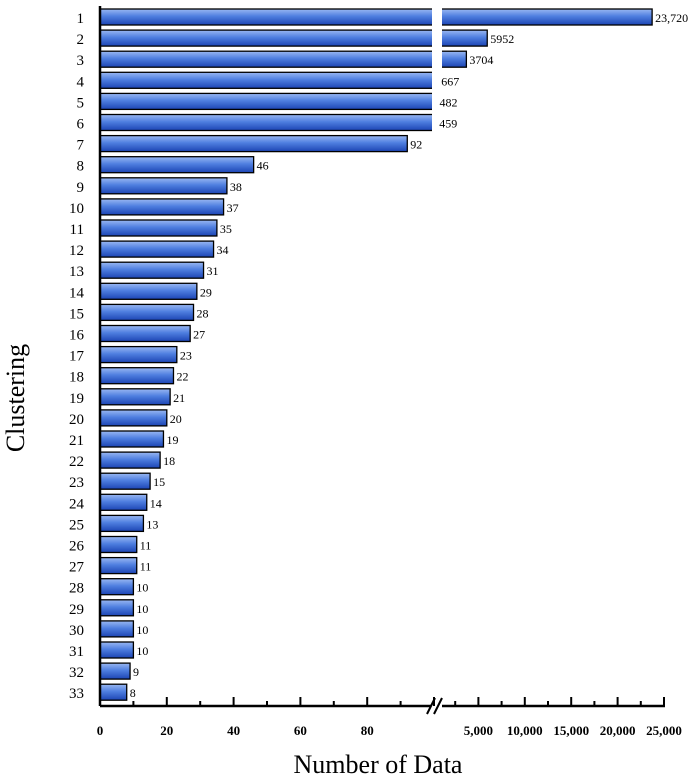 The image size is (700, 781). Describe the element at coordinates (81, 146) in the screenshot. I see `y-tick-label-7: 7` at that location.